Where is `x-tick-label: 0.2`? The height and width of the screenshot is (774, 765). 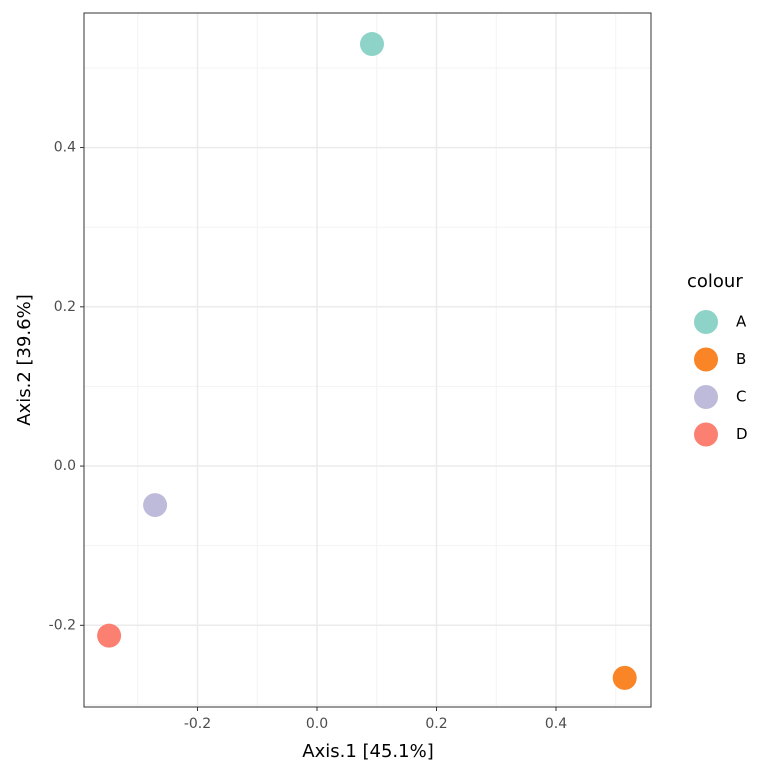 x-tick-label: 0.2 is located at coordinates (436, 724).